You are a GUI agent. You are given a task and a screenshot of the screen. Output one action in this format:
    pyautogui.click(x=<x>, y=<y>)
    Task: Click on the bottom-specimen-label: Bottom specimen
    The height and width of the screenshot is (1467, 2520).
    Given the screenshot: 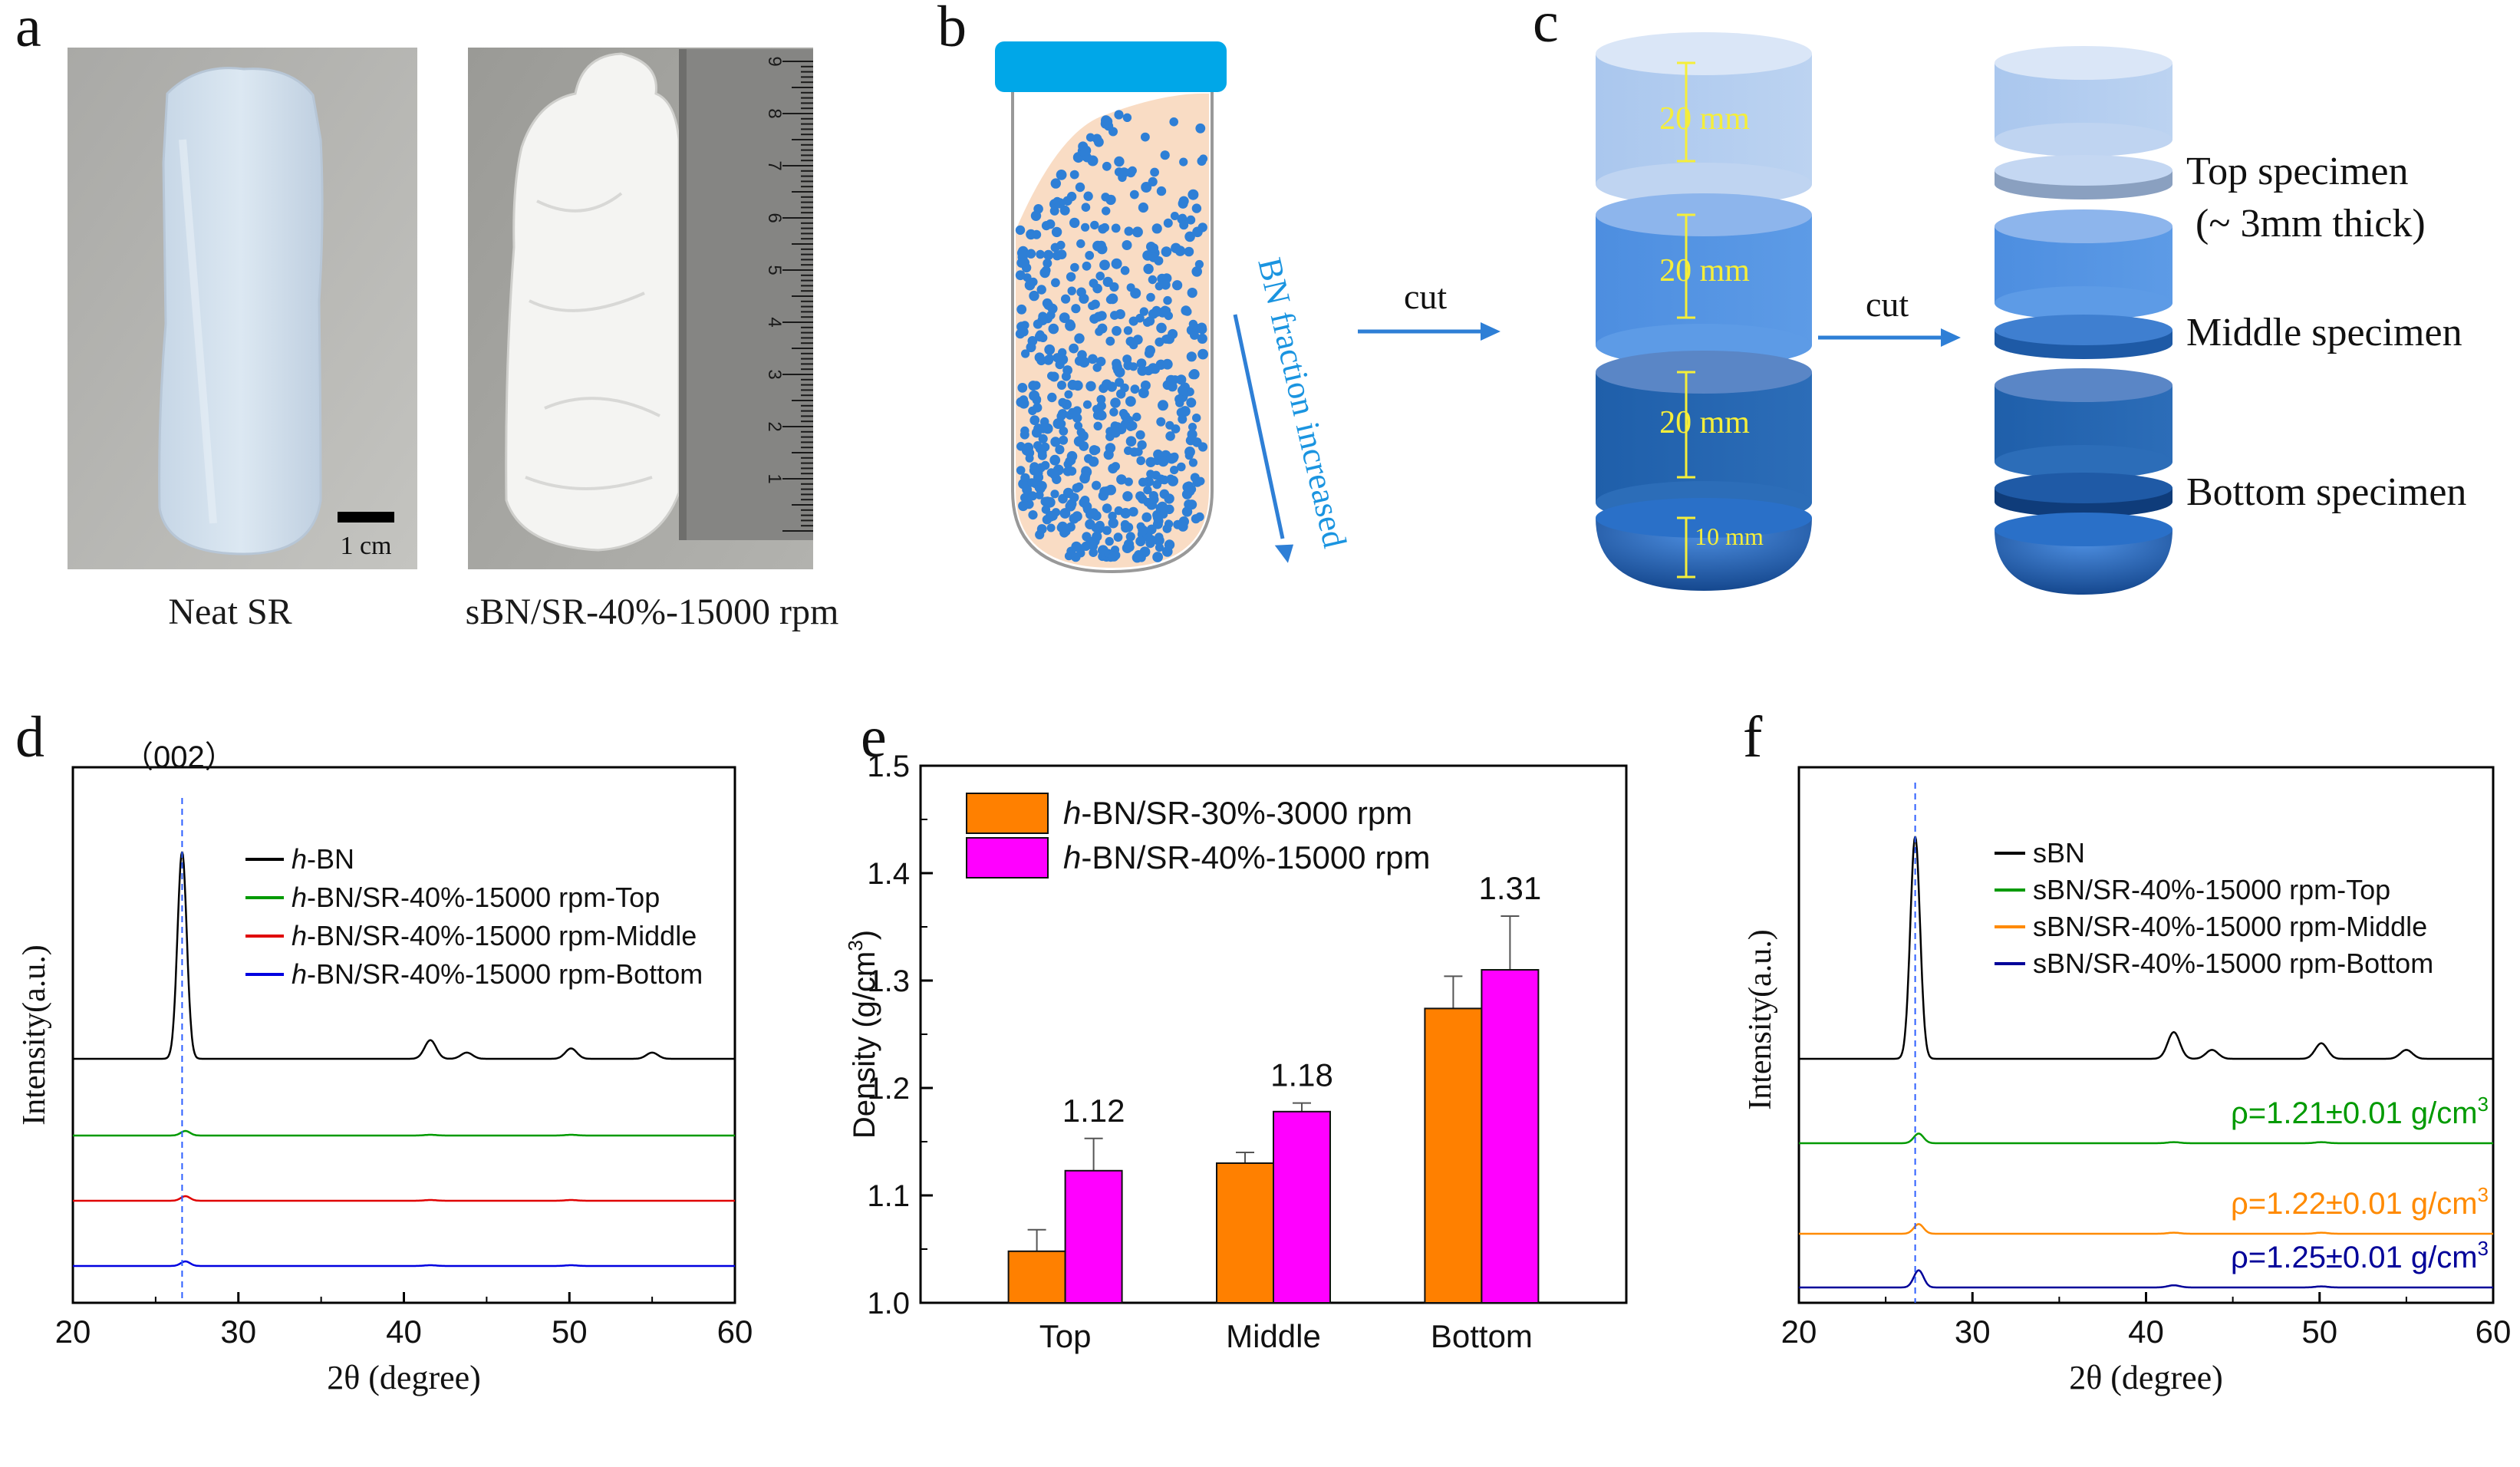 What is the action you would take?
    pyautogui.click(x=2326, y=492)
    